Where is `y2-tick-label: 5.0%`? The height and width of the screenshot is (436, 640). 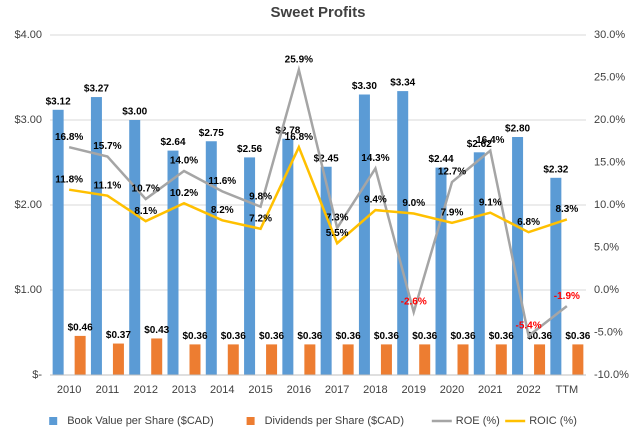 y2-tick-label: 5.0% is located at coordinates (606, 247).